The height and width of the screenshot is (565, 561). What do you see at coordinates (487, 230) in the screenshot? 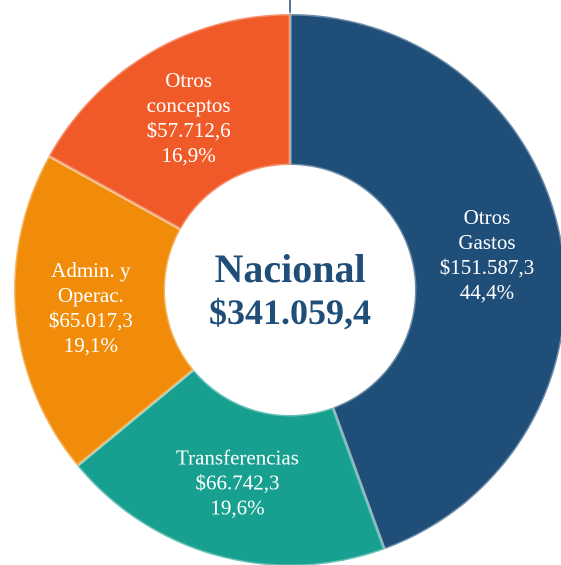
I see `category-label: Otros Gastos` at bounding box center [487, 230].